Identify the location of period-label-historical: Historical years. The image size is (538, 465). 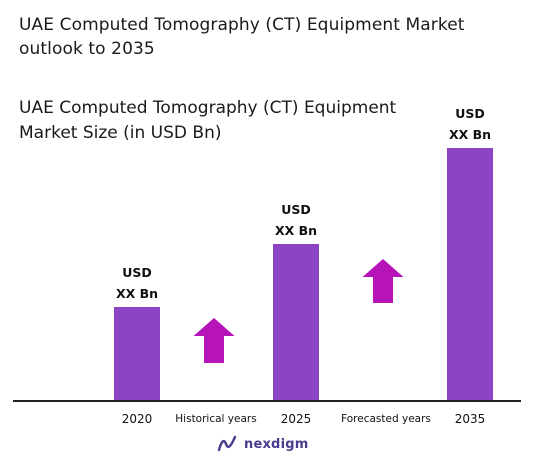
(215, 419).